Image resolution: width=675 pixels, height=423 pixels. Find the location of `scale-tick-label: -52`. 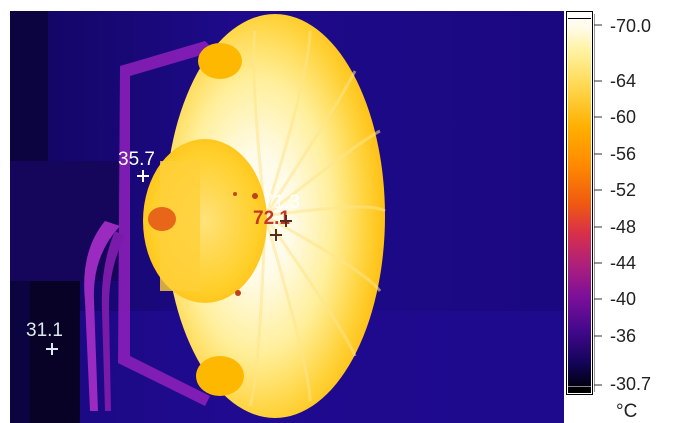

scale-tick-label: -52 is located at coordinates (623, 190).